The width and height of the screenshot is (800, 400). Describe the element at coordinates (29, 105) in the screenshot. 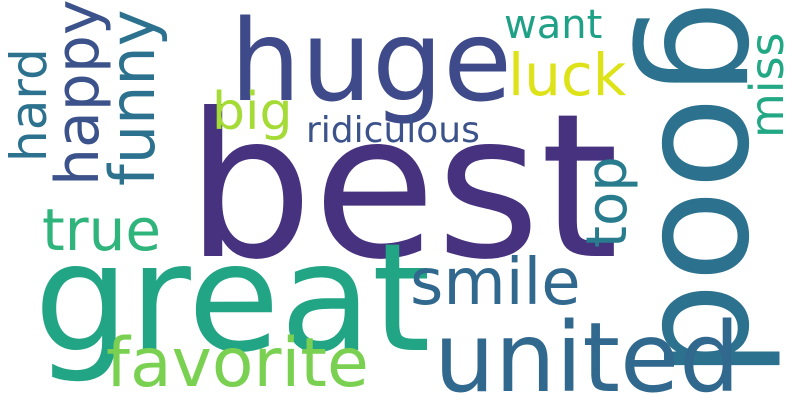

I see `word-hard: hard` at that location.